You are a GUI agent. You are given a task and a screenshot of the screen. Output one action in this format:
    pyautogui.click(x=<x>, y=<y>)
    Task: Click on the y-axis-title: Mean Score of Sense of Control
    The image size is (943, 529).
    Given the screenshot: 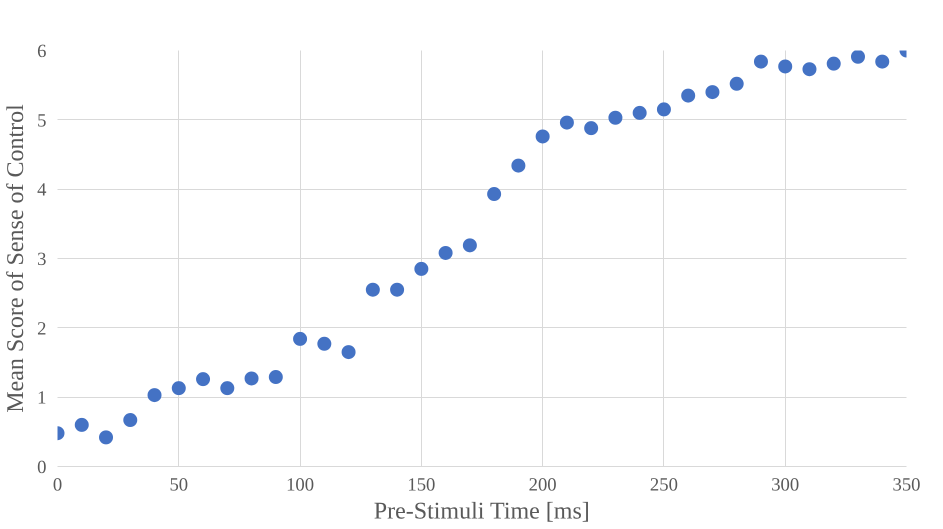 What is the action you would take?
    pyautogui.click(x=16, y=258)
    